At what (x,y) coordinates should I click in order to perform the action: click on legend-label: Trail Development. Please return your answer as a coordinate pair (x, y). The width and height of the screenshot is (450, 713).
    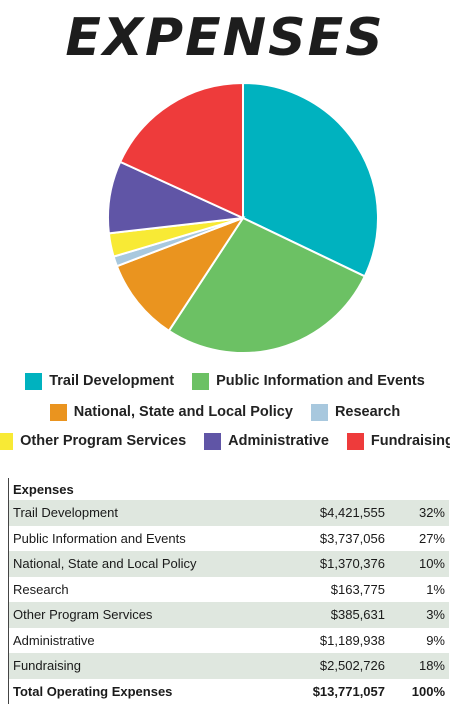
    Looking at the image, I should click on (112, 381).